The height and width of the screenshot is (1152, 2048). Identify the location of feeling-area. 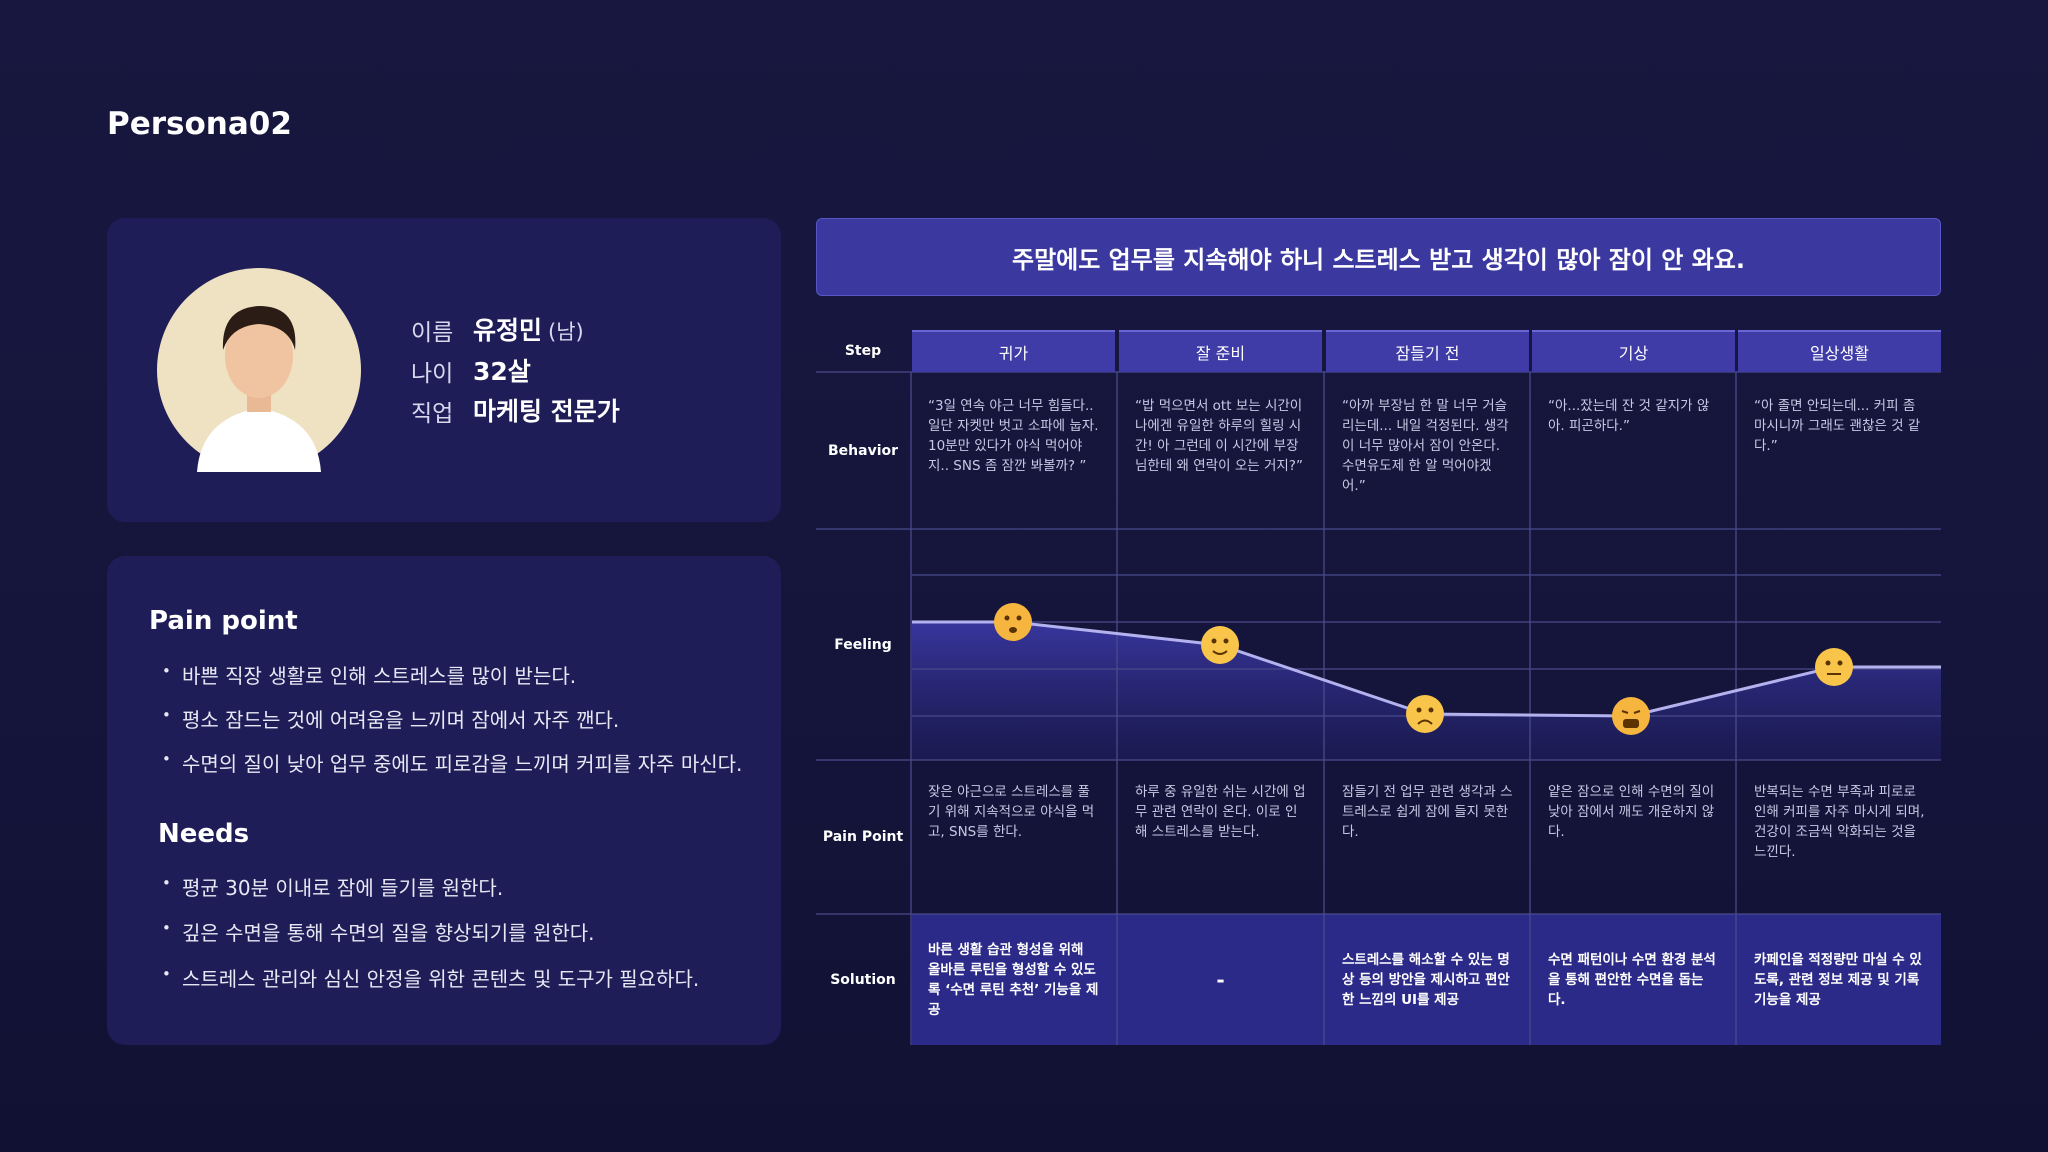
(1426, 691).